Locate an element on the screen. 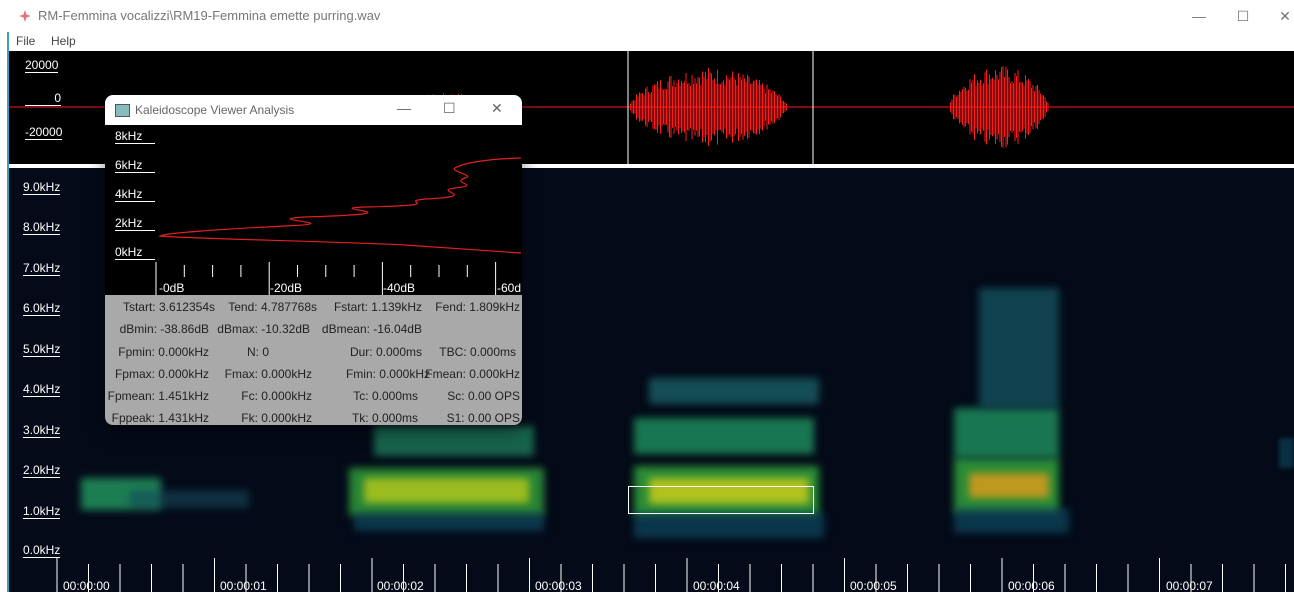 Image resolution: width=1294 pixels, height=592 pixels. menu-help: Help is located at coordinates (63, 41).